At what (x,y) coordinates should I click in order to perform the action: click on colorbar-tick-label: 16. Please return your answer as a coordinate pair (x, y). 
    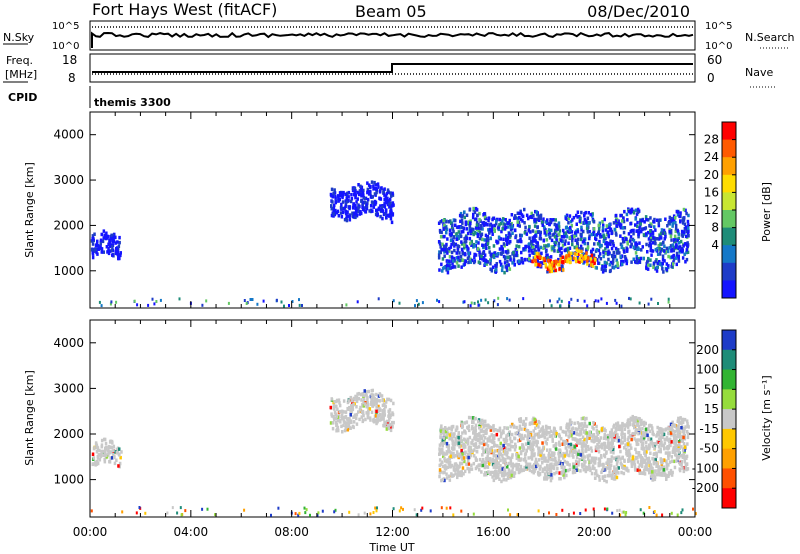
    Looking at the image, I should click on (711, 192).